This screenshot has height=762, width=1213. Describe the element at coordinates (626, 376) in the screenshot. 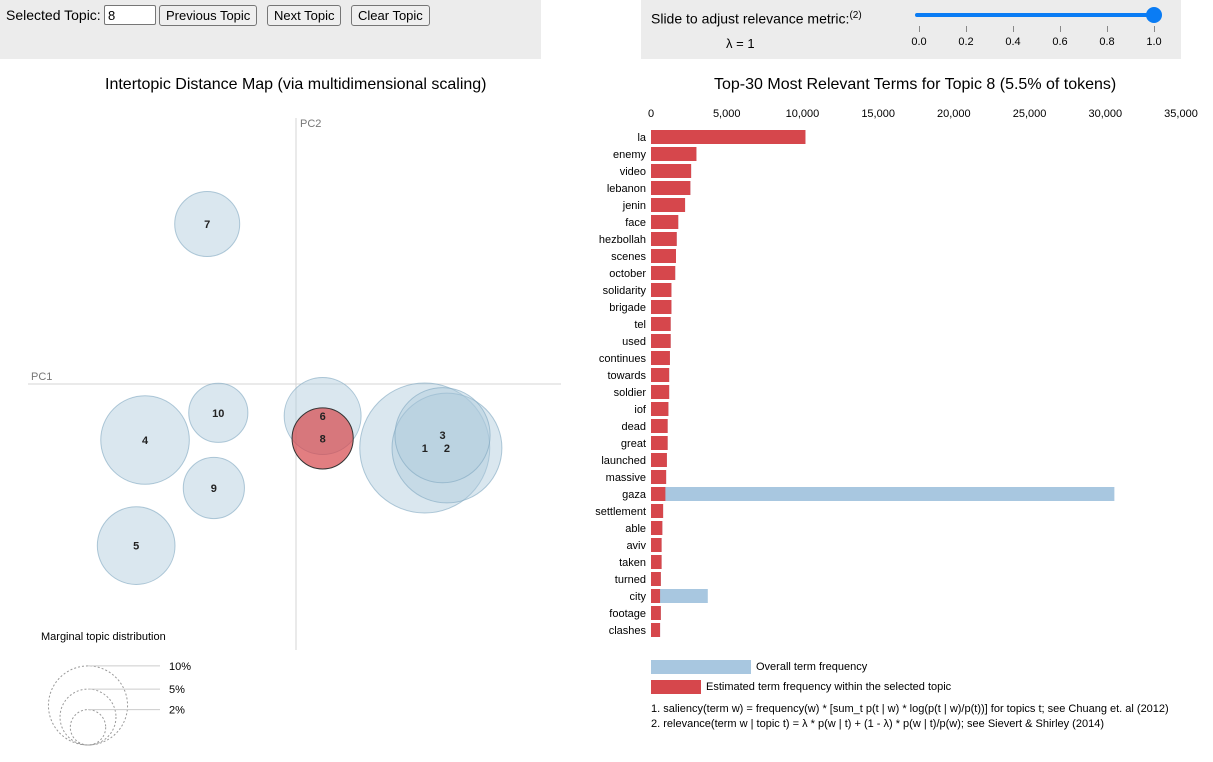

I see `term-label: towards` at that location.